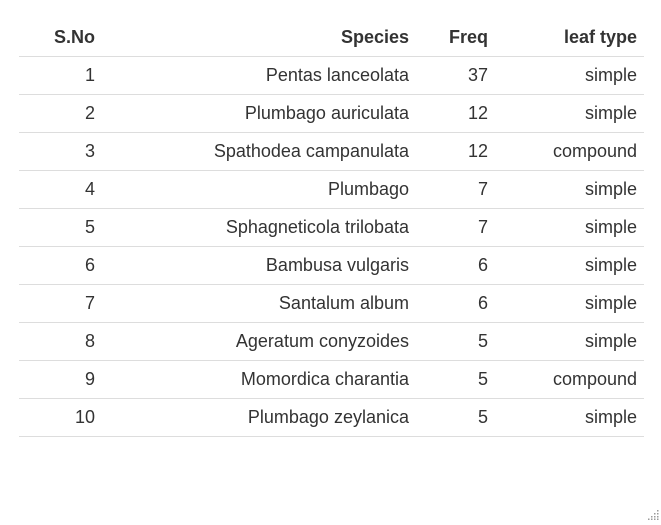 The width and height of the screenshot is (661, 525). I want to click on cell-sno: 8, so click(60, 341).